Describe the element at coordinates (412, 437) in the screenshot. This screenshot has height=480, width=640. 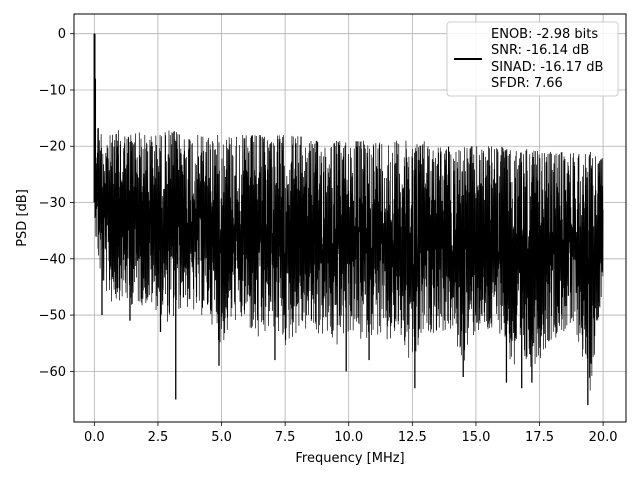
I see `x-tick-label: 12.5` at that location.